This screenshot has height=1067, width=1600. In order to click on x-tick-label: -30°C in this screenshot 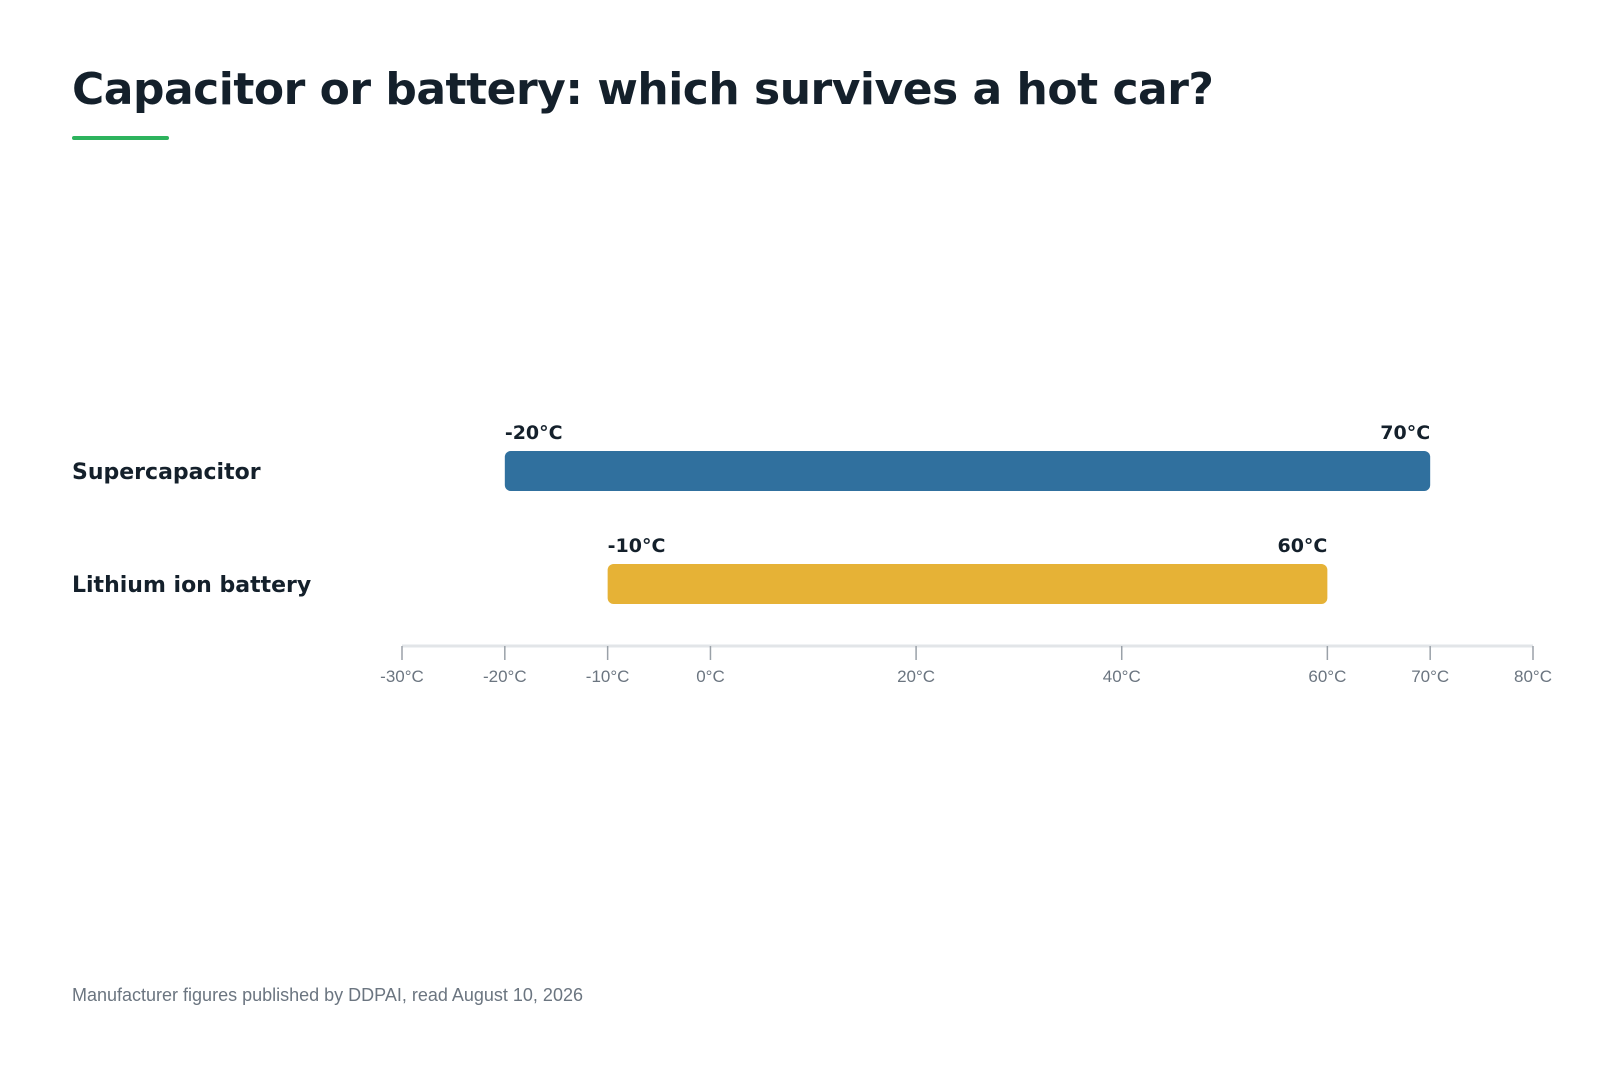, I will do `click(402, 676)`.